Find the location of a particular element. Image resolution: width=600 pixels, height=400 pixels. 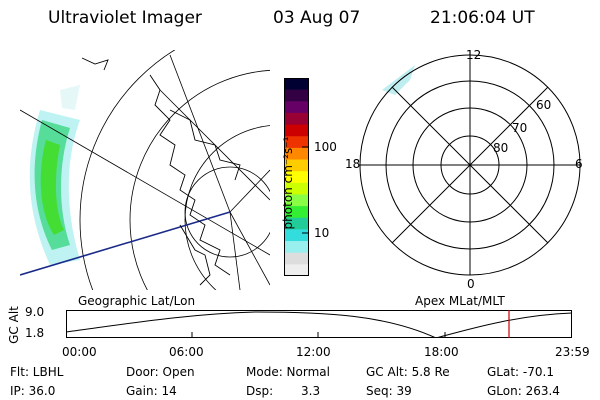

mlat-70-label: 70 is located at coordinates (520, 128).